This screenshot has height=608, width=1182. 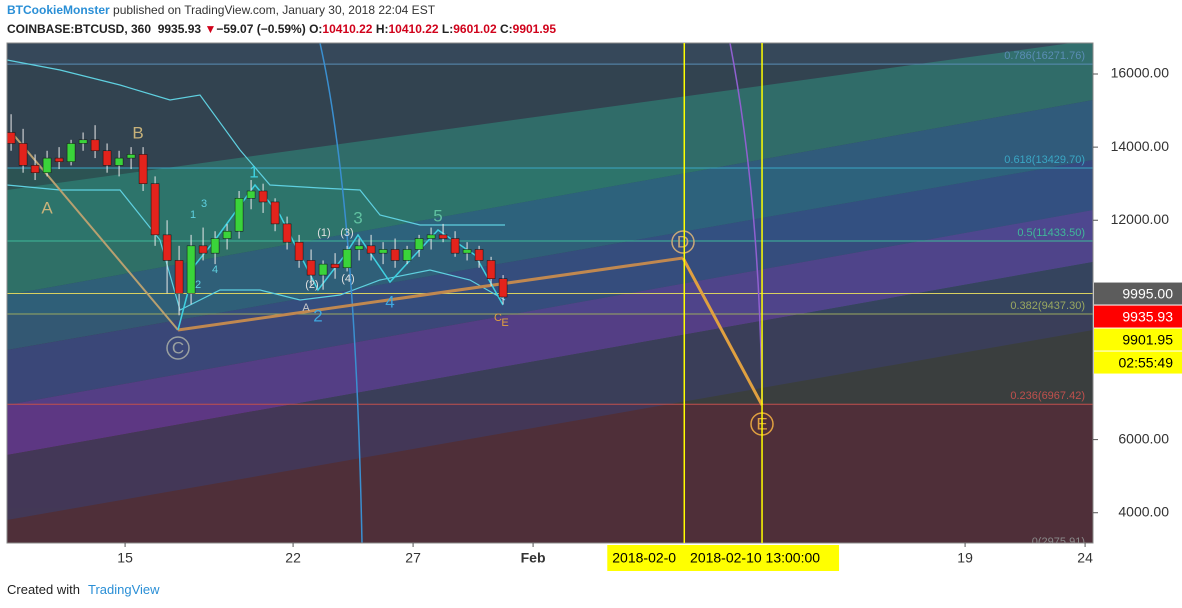 I want to click on created: Created with, so click(x=43, y=589).